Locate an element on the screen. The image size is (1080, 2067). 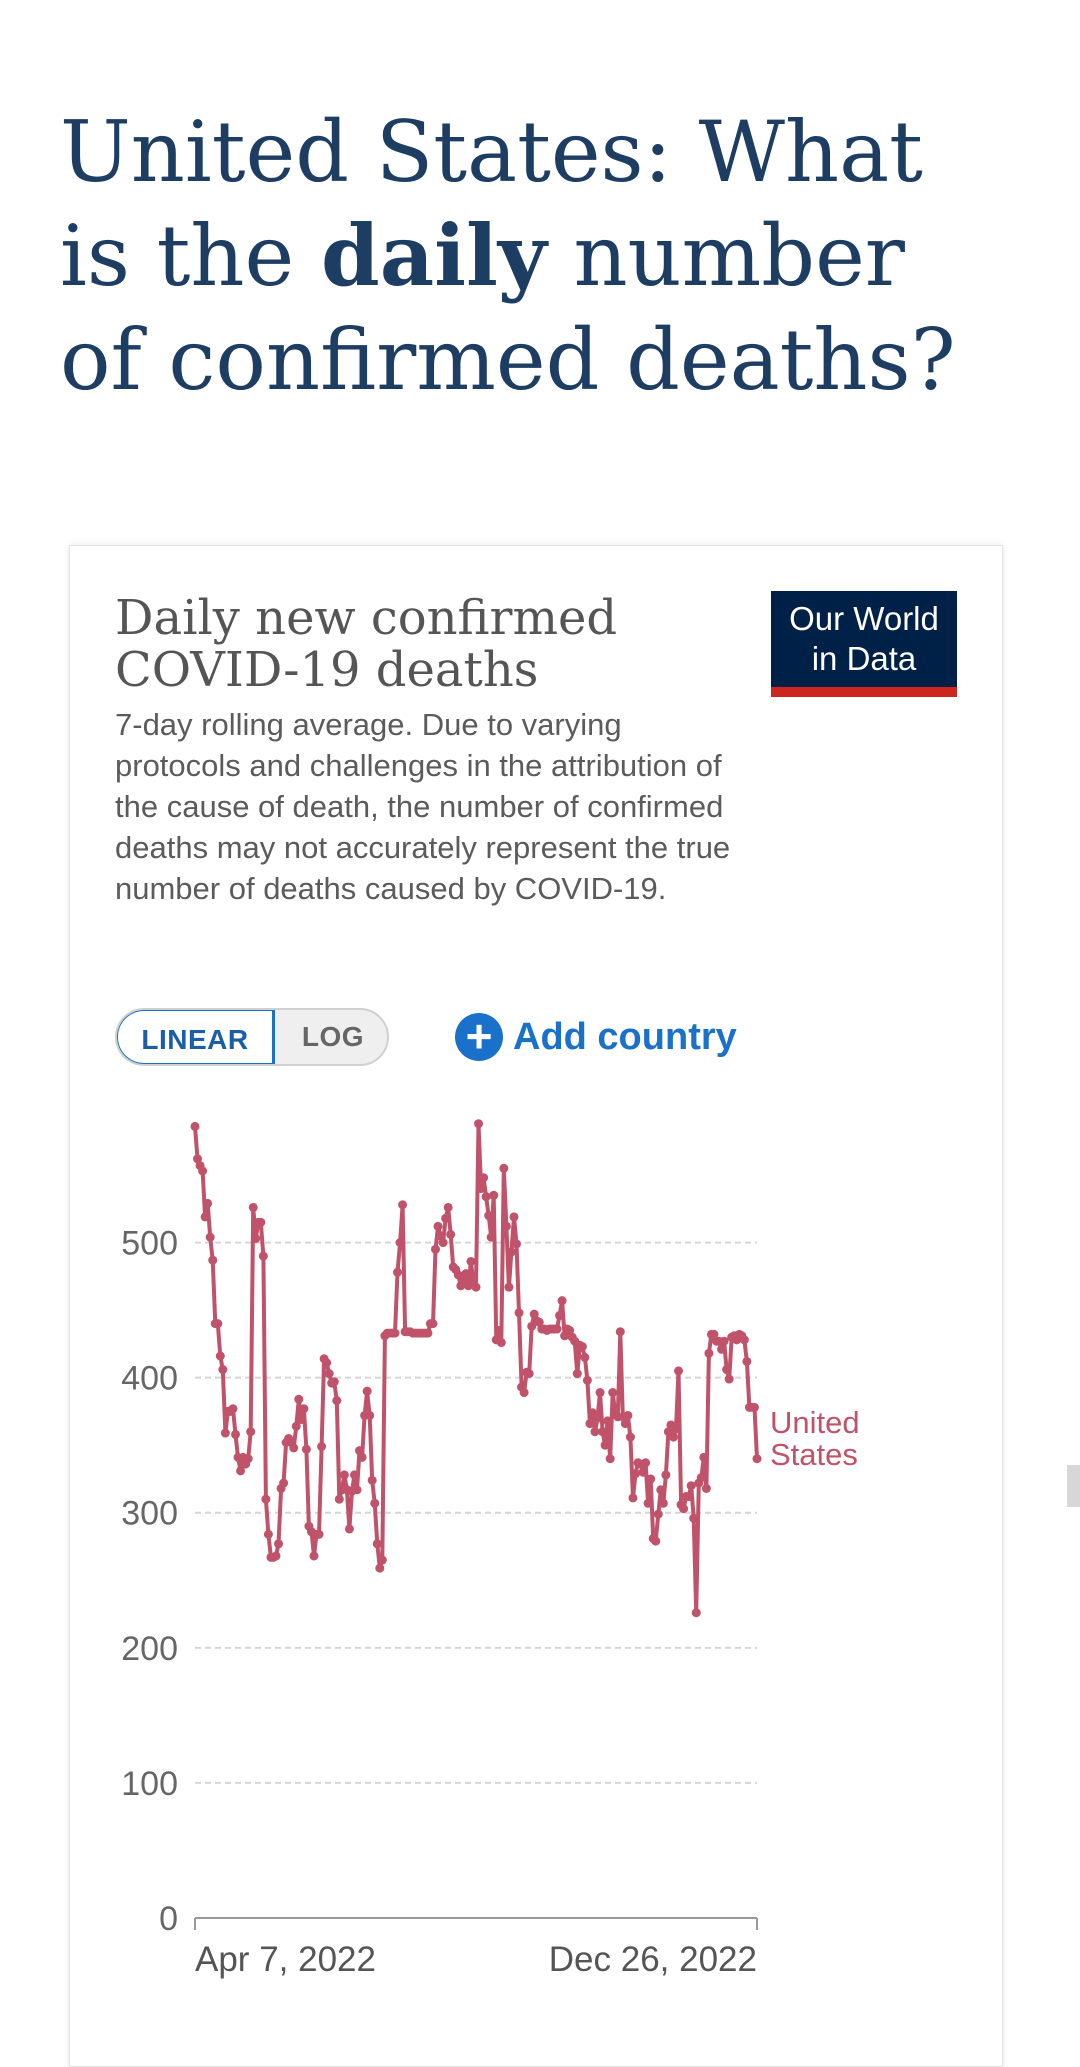
x-tick-label: Apr 7, 2022 is located at coordinates (285, 1959).